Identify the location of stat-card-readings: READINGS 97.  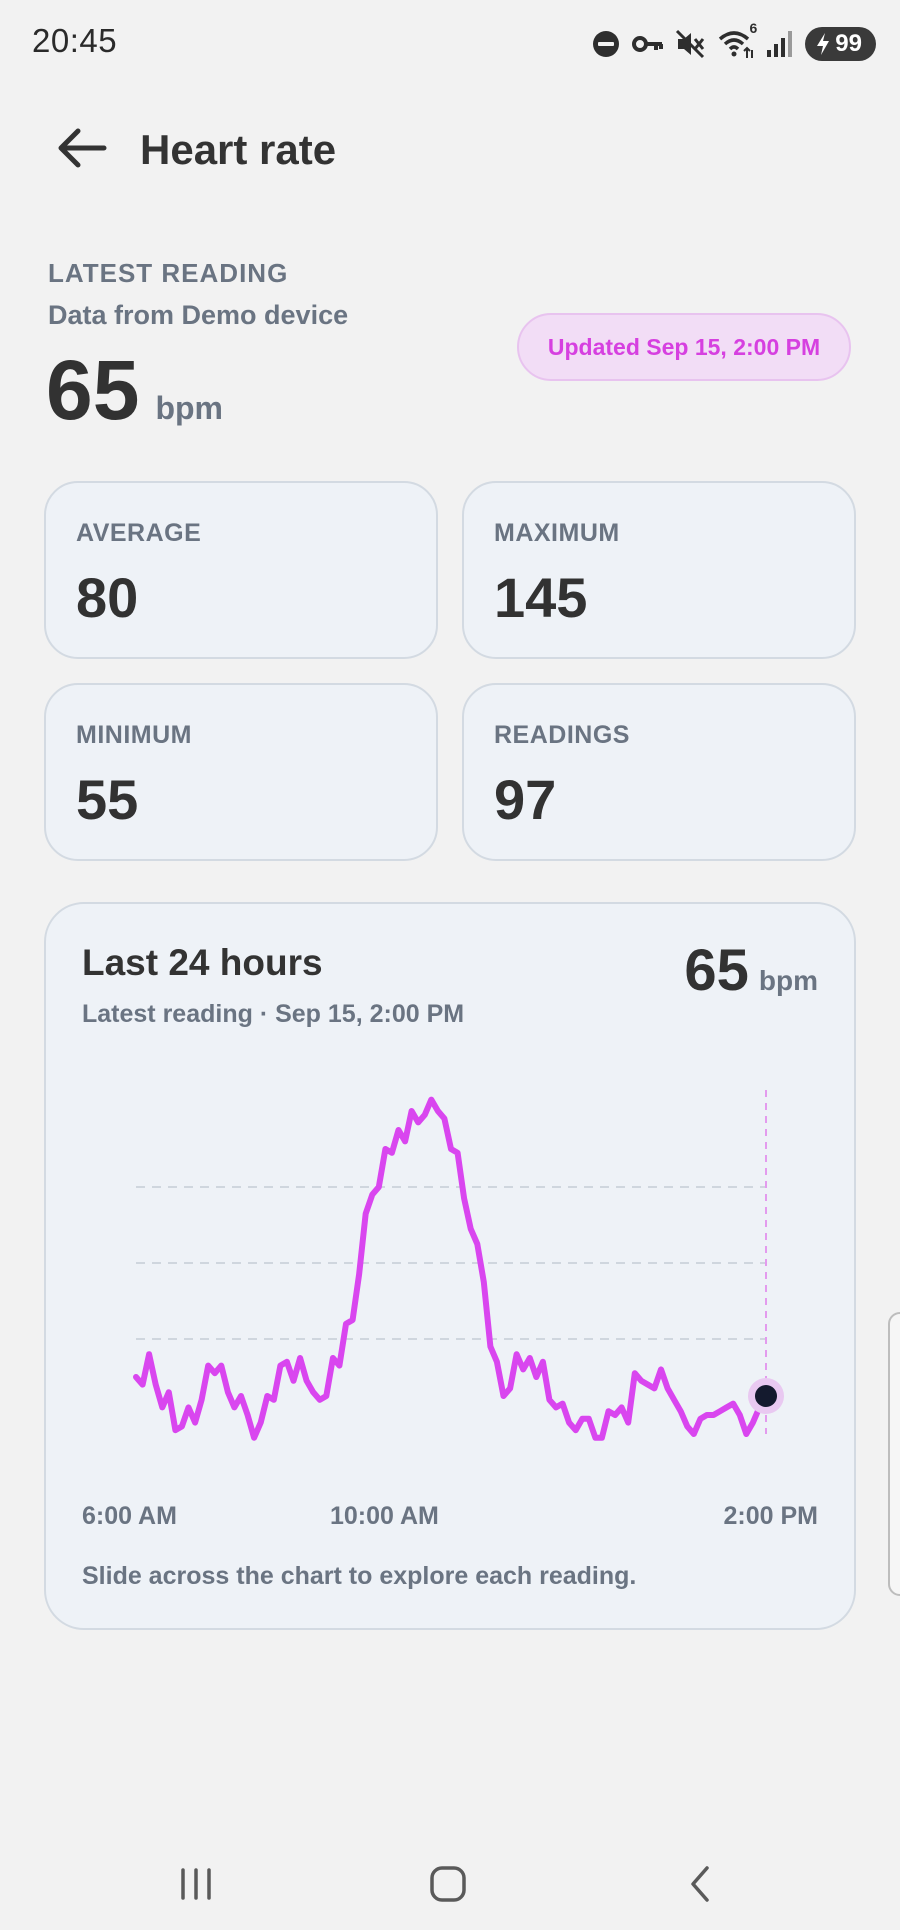
(659, 772).